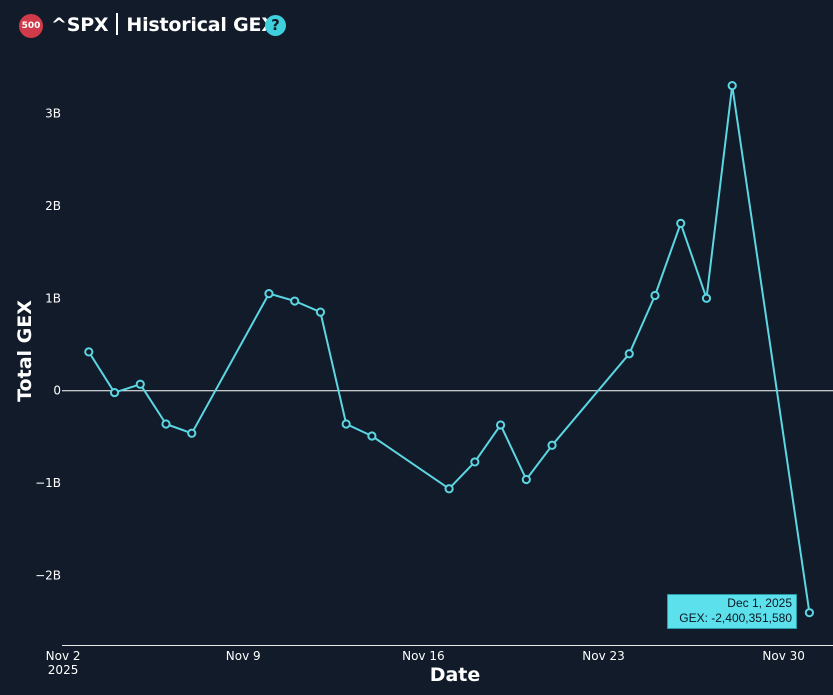 This screenshot has height=695, width=833. Describe the element at coordinates (455, 675) in the screenshot. I see `x-axis-title: Date` at that location.